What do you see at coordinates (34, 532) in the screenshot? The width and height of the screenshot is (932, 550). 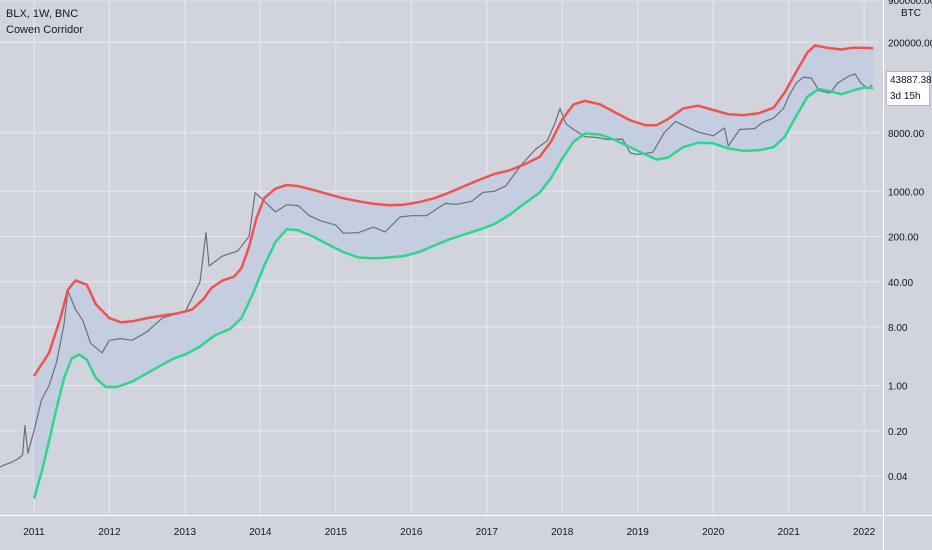 I see `x-tick-label: 2011` at bounding box center [34, 532].